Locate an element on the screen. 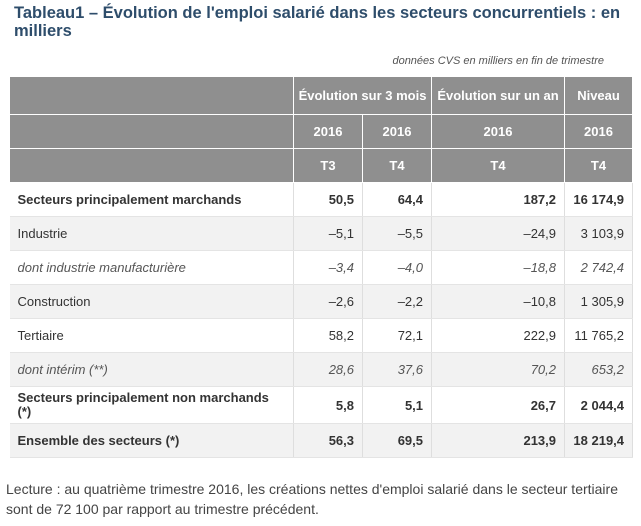  cell-value: –18,8 is located at coordinates (498, 268).